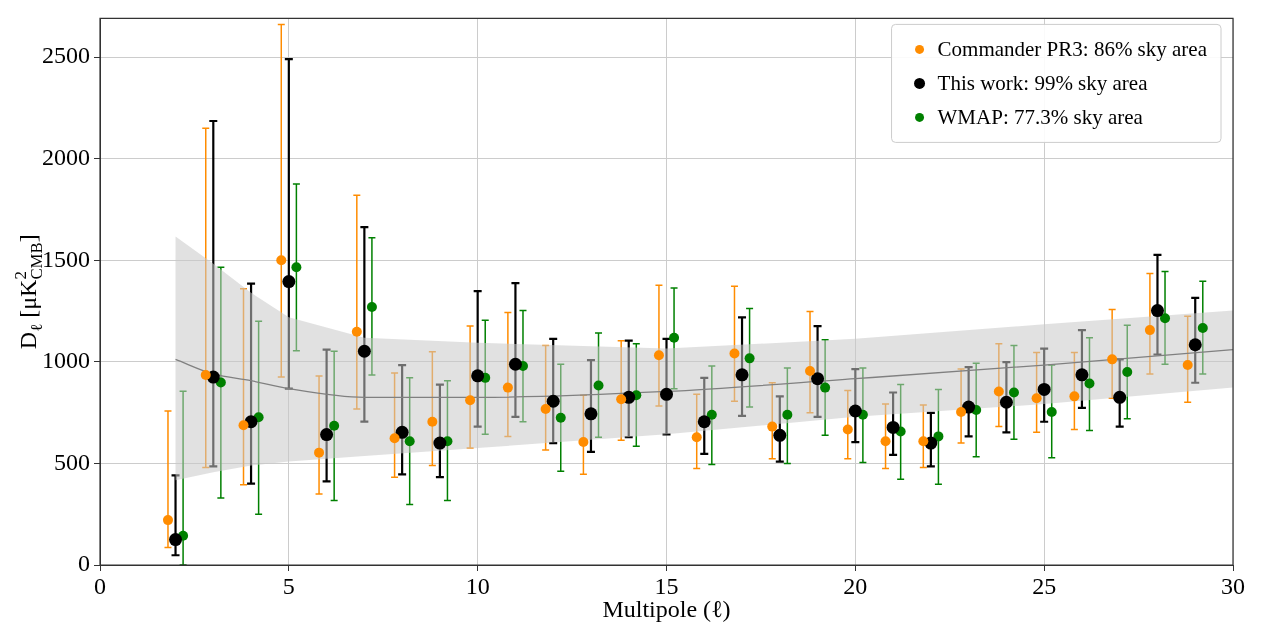 This screenshot has height=628, width=1261. I want to click on x-tick-label: 15, so click(666, 585).